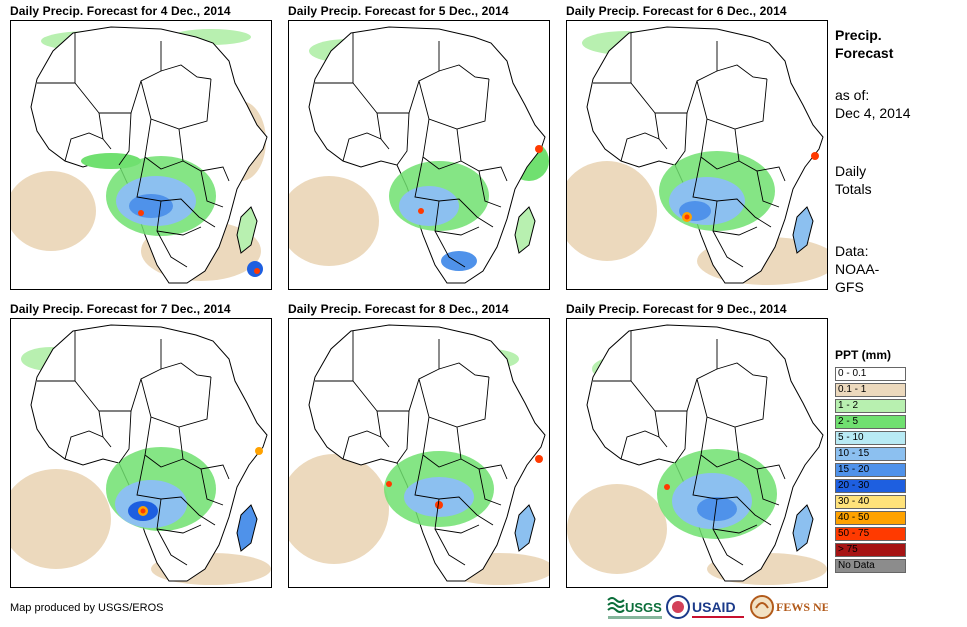  Describe the element at coordinates (848, 549) in the screenshot. I see `legend-label: > 75` at that location.